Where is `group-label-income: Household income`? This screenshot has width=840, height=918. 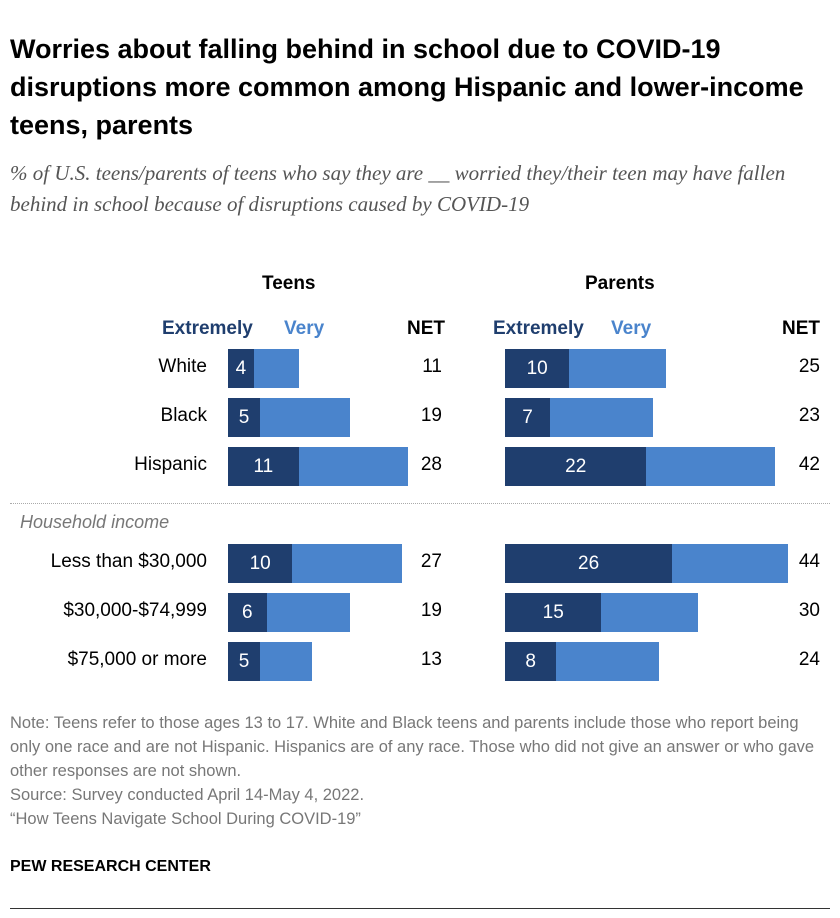 group-label-income: Household income is located at coordinates (95, 522).